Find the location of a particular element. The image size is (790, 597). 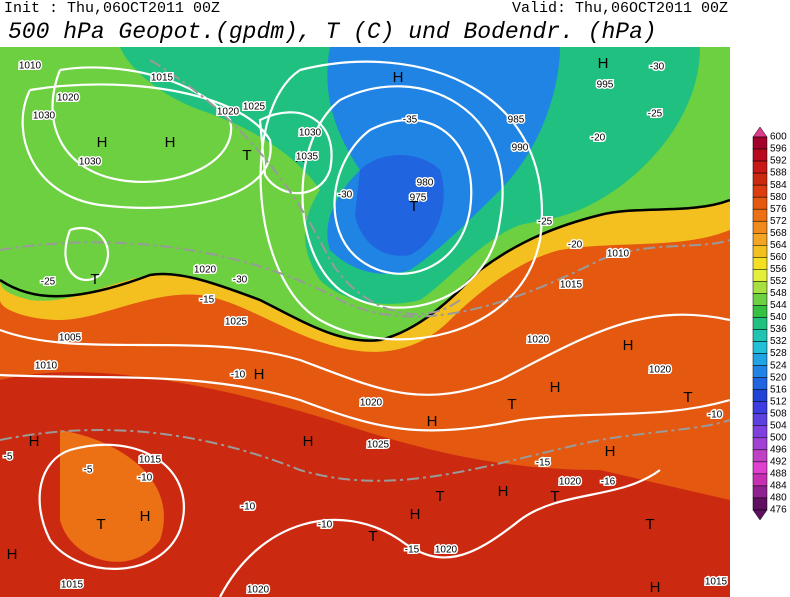

colorbar-label: 480 is located at coordinates (778, 498).